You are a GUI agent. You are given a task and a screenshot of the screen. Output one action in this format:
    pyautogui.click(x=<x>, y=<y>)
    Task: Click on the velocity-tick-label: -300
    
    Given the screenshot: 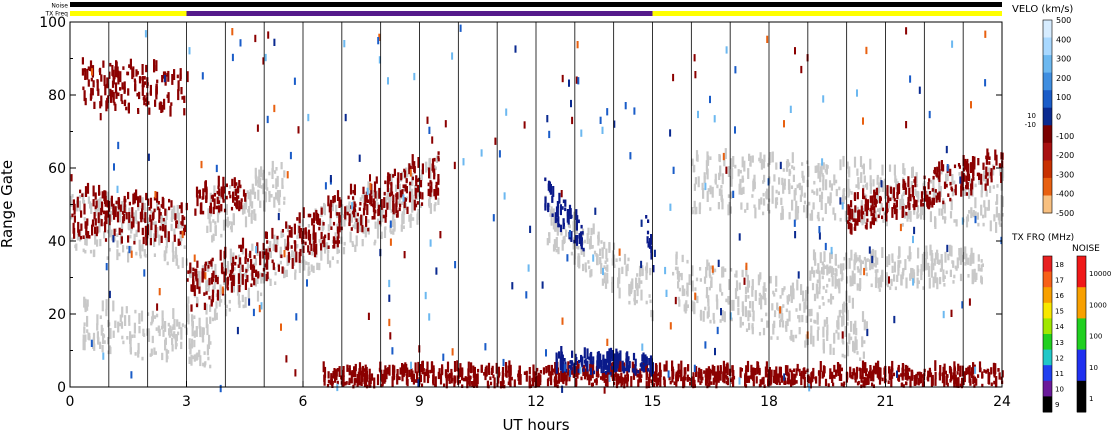 What is the action you would take?
    pyautogui.click(x=1065, y=174)
    